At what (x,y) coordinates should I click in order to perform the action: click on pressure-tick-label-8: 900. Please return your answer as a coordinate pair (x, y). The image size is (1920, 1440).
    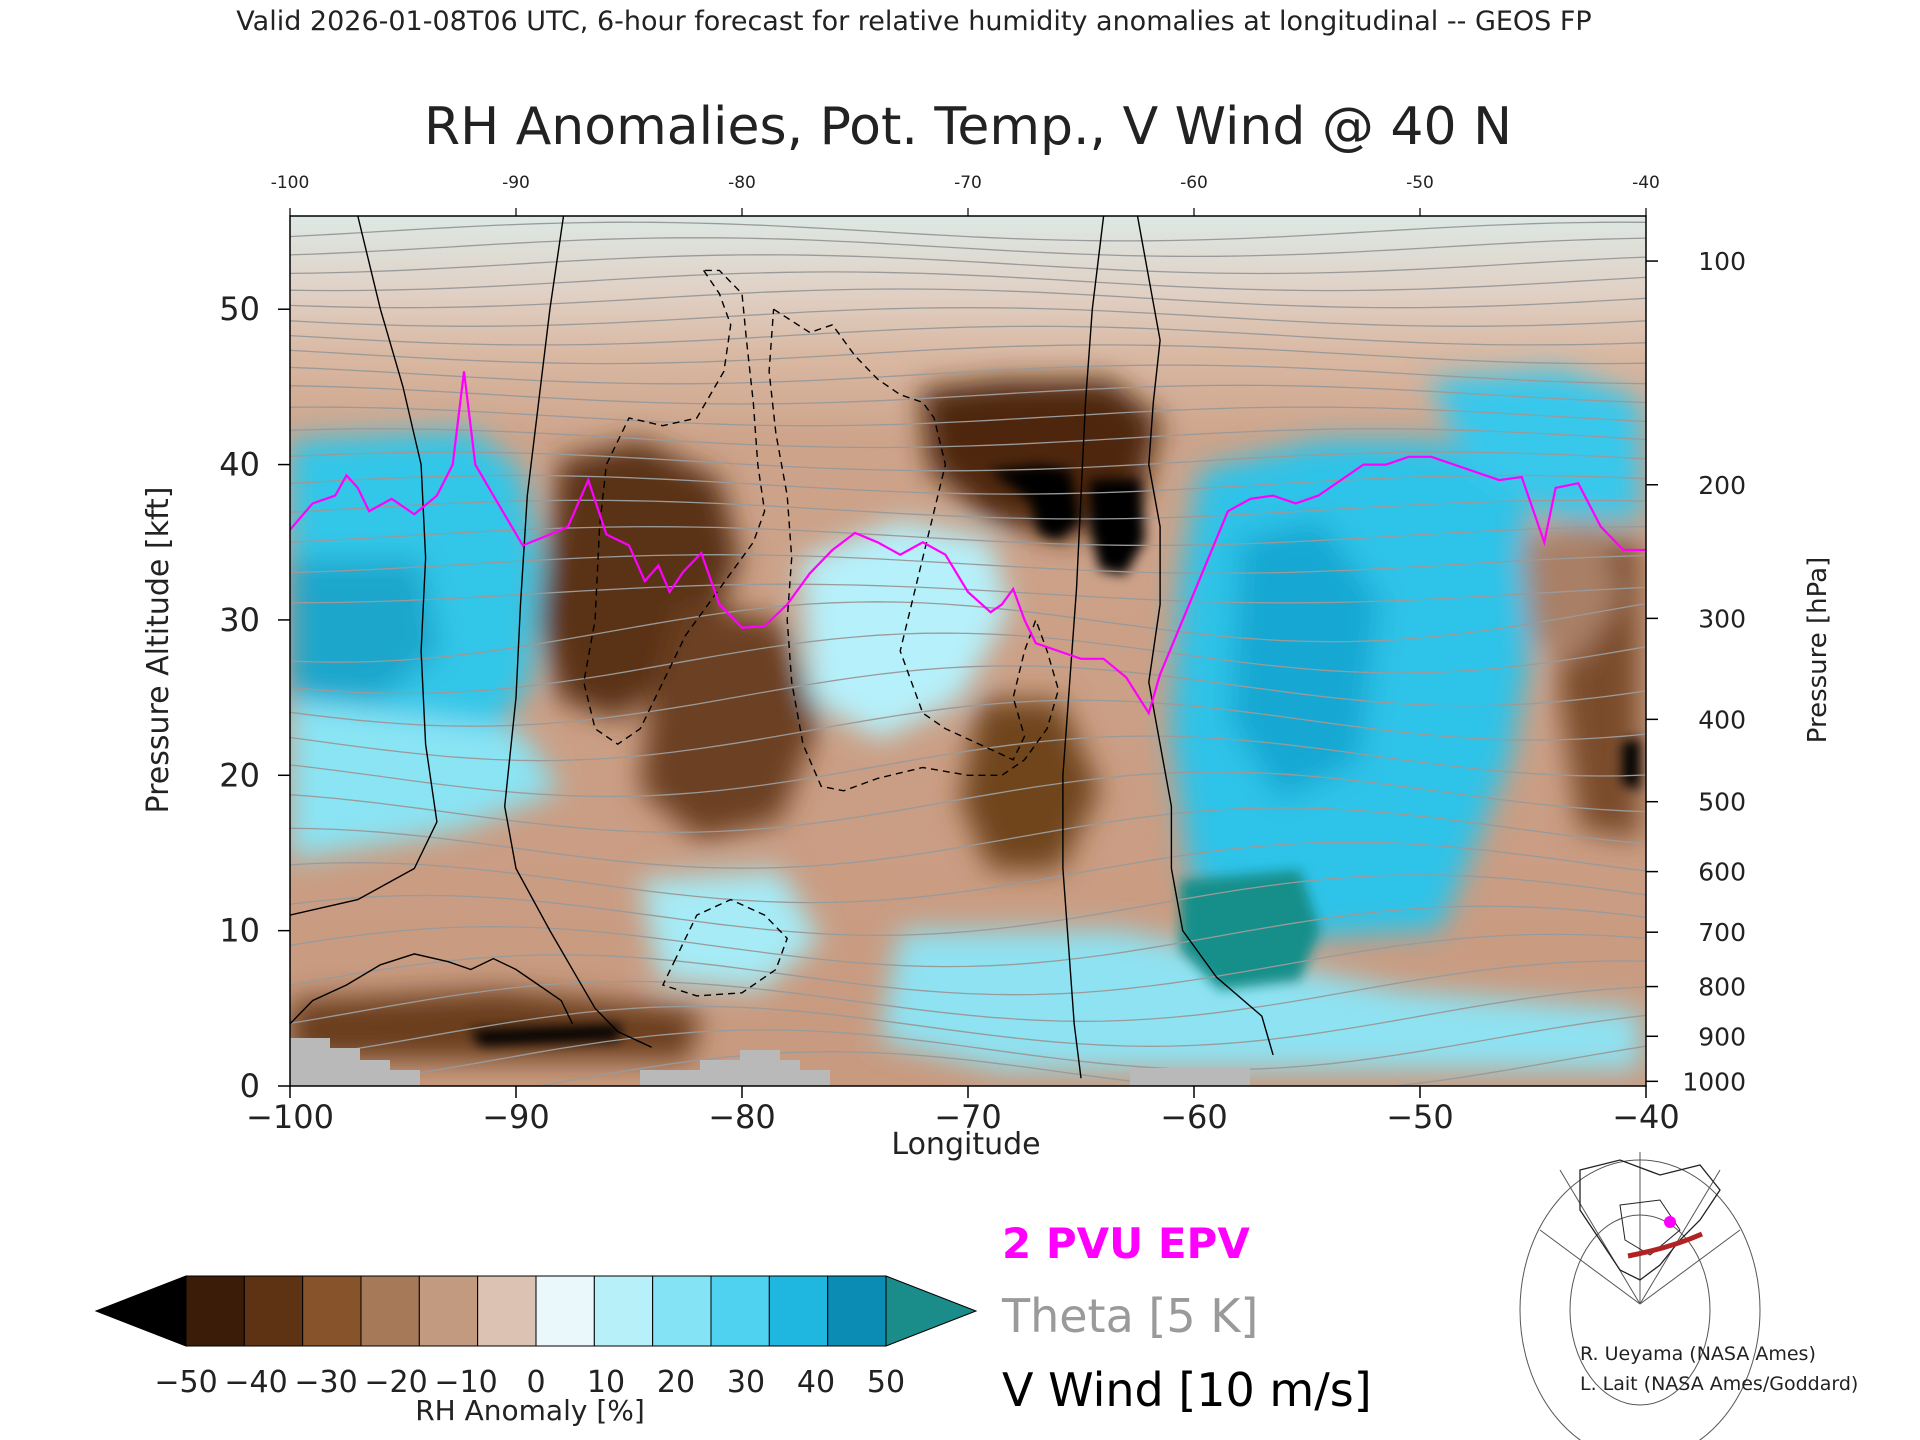
    Looking at the image, I should click on (1722, 1036).